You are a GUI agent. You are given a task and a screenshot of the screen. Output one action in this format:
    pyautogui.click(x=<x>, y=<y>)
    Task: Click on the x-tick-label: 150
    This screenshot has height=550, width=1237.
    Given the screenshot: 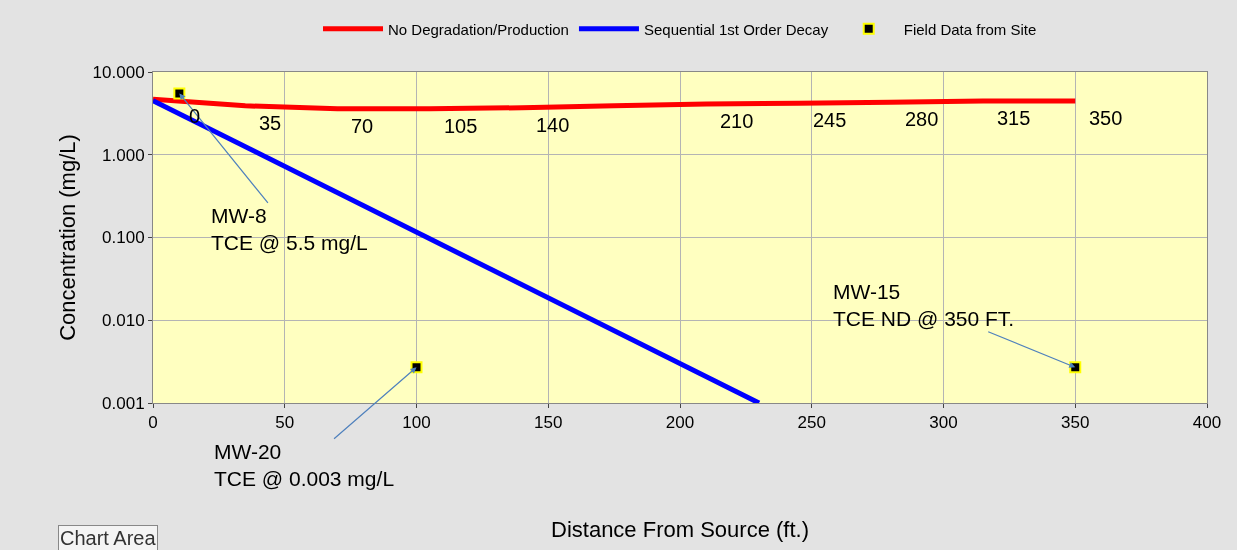 What is the action you would take?
    pyautogui.click(x=548, y=423)
    